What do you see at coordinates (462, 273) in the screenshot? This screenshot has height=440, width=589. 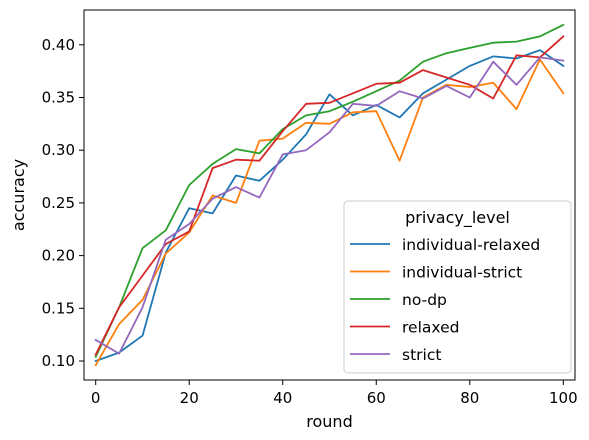 I see `legend-label-individual-strict: individual-strict` at bounding box center [462, 273].